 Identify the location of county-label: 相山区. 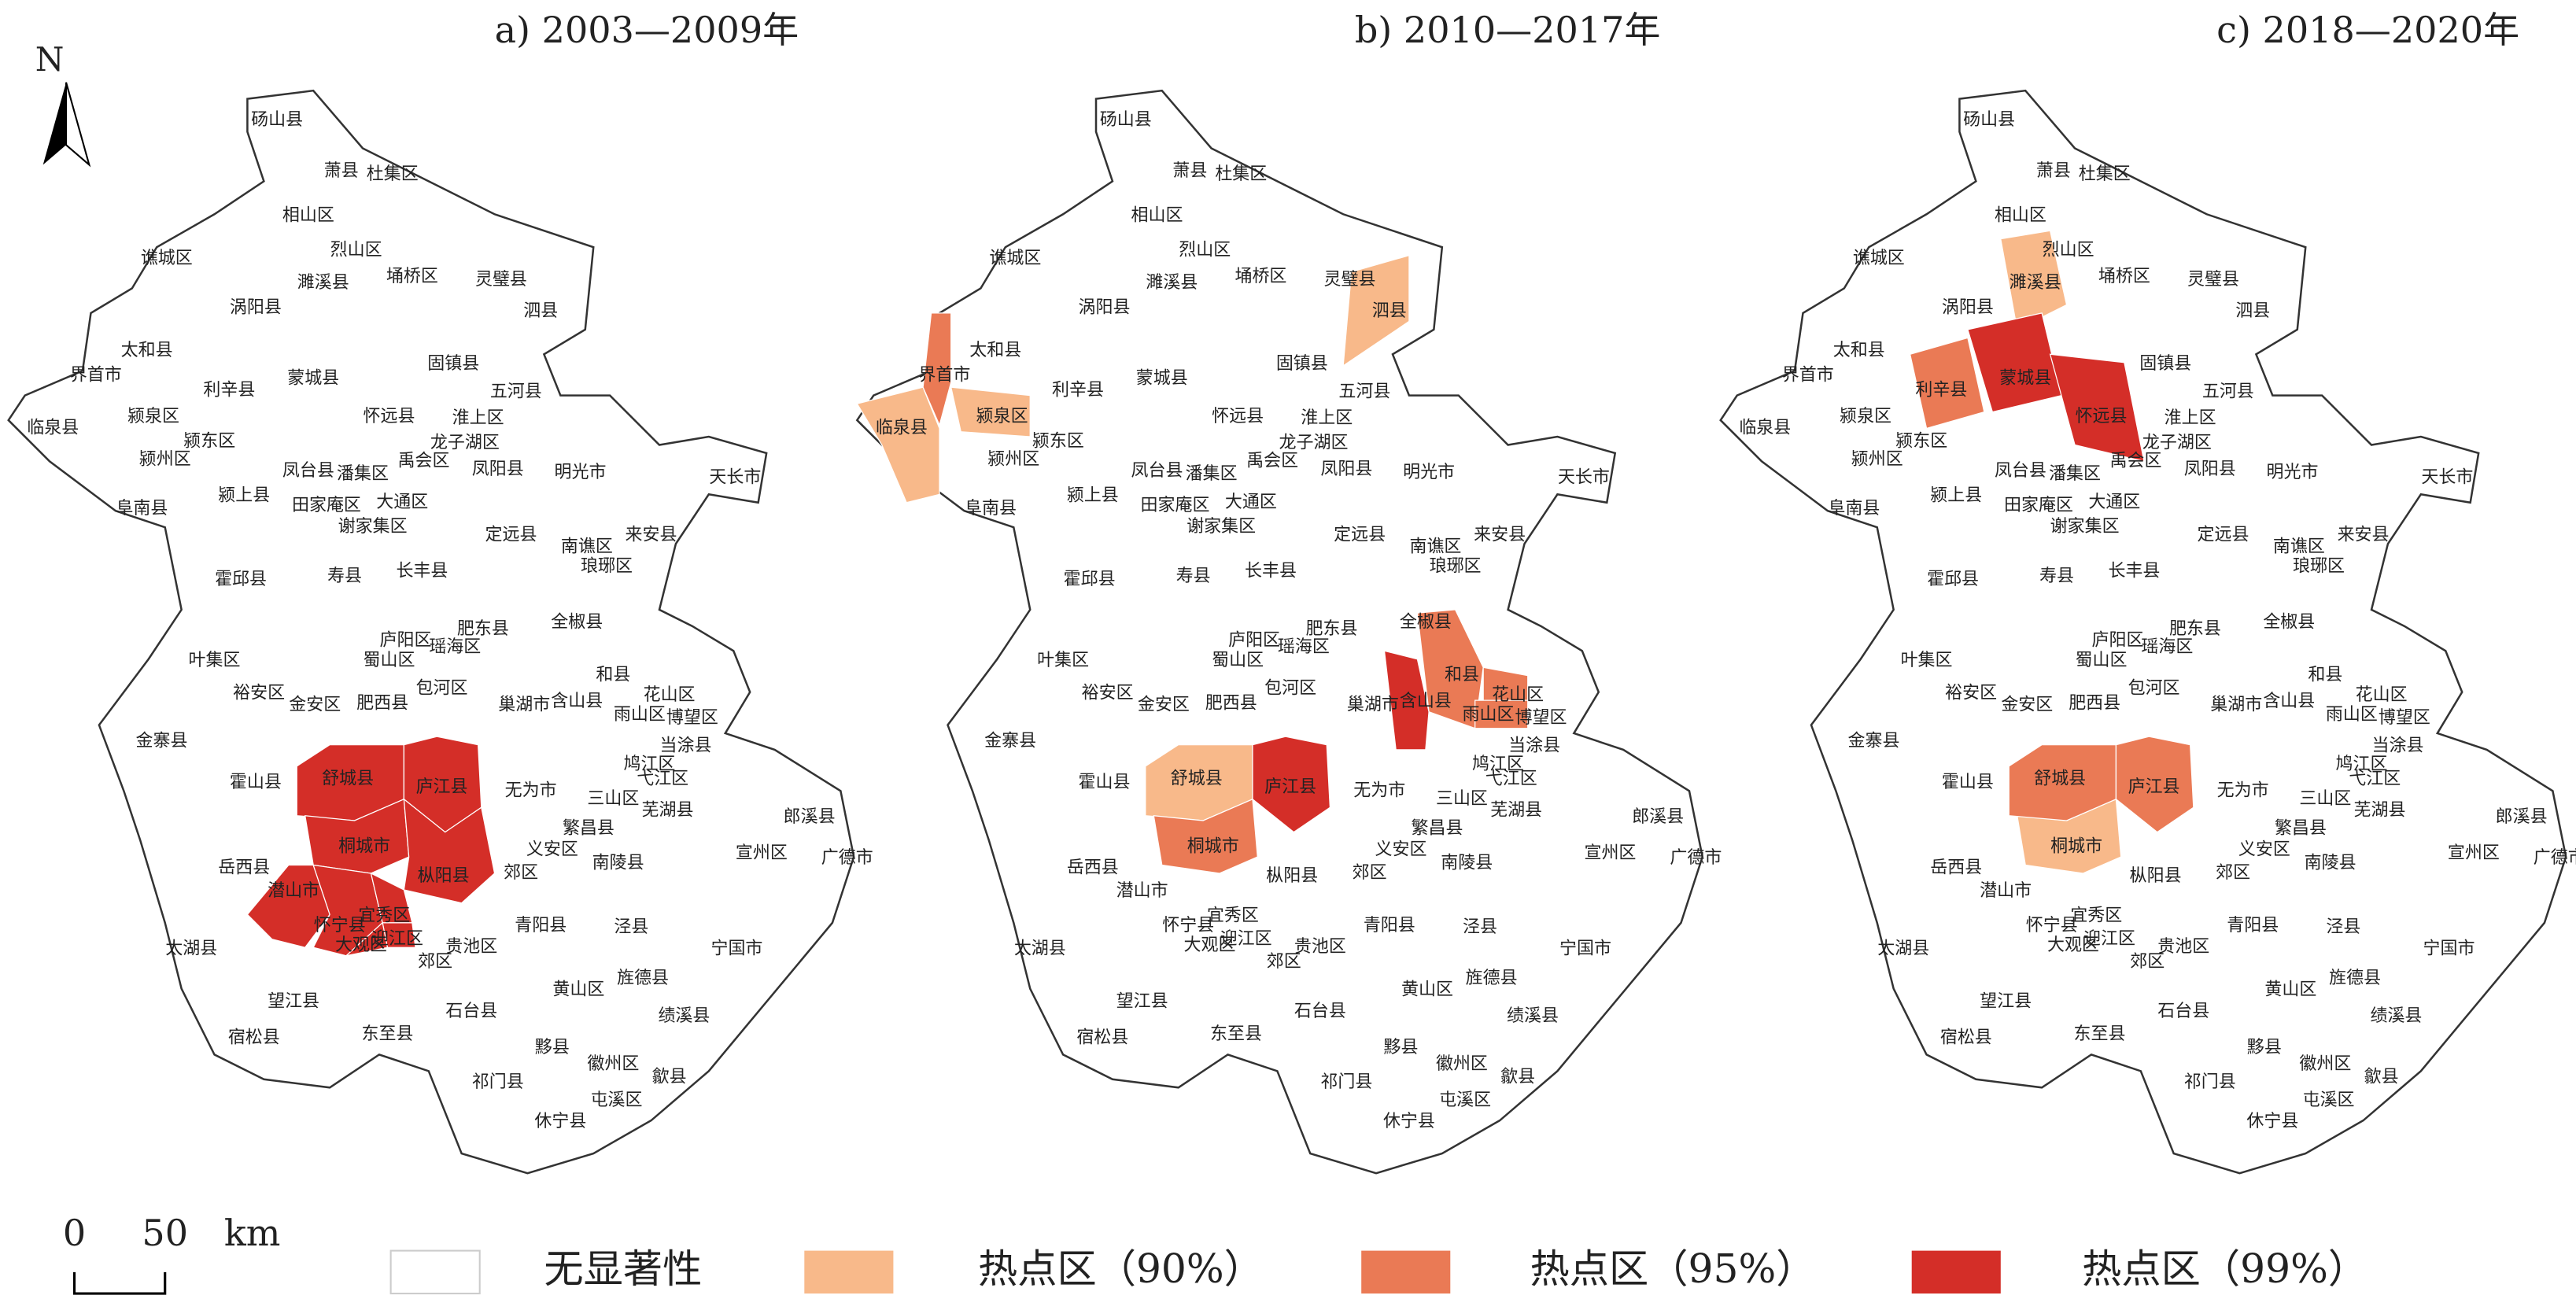
(308, 215).